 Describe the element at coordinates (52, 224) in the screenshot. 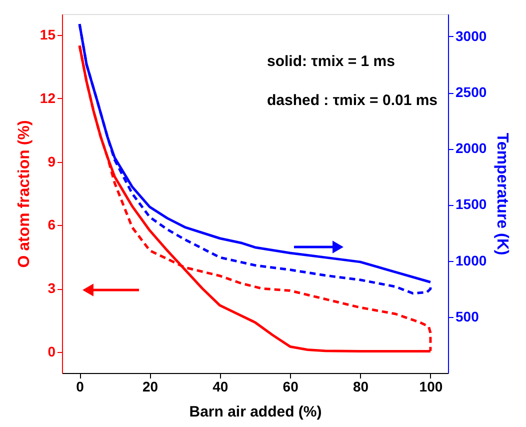

I see `y-tick-label: 6` at that location.